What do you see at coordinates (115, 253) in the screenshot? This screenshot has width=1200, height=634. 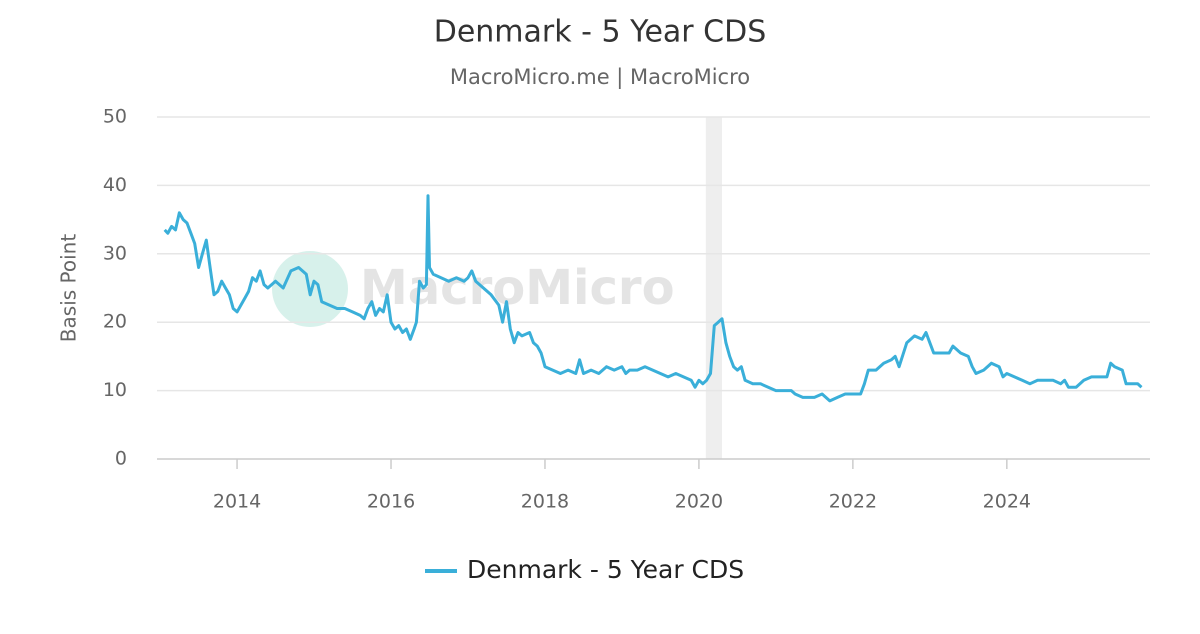 I see `y-tick-label: 30` at bounding box center [115, 253].